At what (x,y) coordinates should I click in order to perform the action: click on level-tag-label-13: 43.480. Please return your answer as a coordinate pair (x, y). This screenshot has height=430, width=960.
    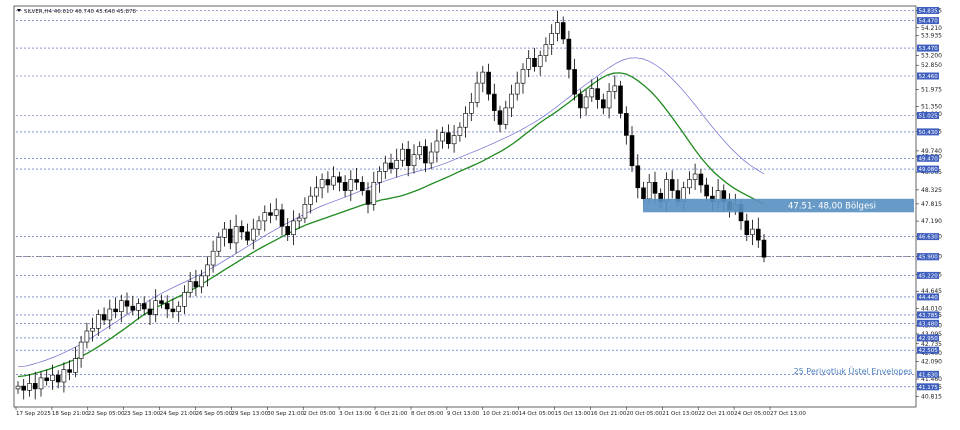
    Looking at the image, I should click on (929, 324).